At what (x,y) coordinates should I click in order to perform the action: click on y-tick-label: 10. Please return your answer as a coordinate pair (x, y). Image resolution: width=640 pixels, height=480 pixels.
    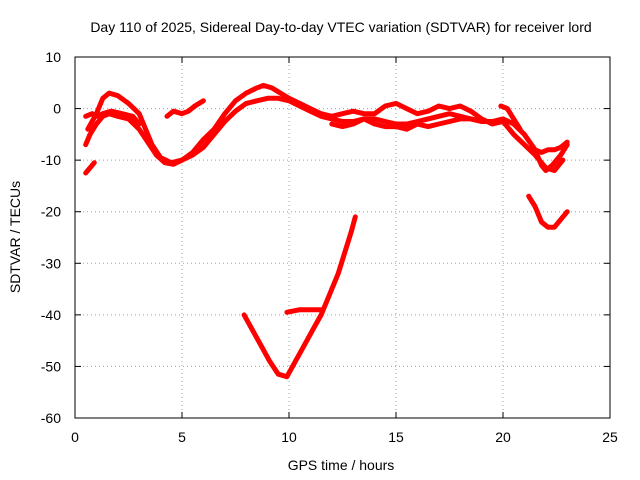
    Looking at the image, I should click on (53, 57).